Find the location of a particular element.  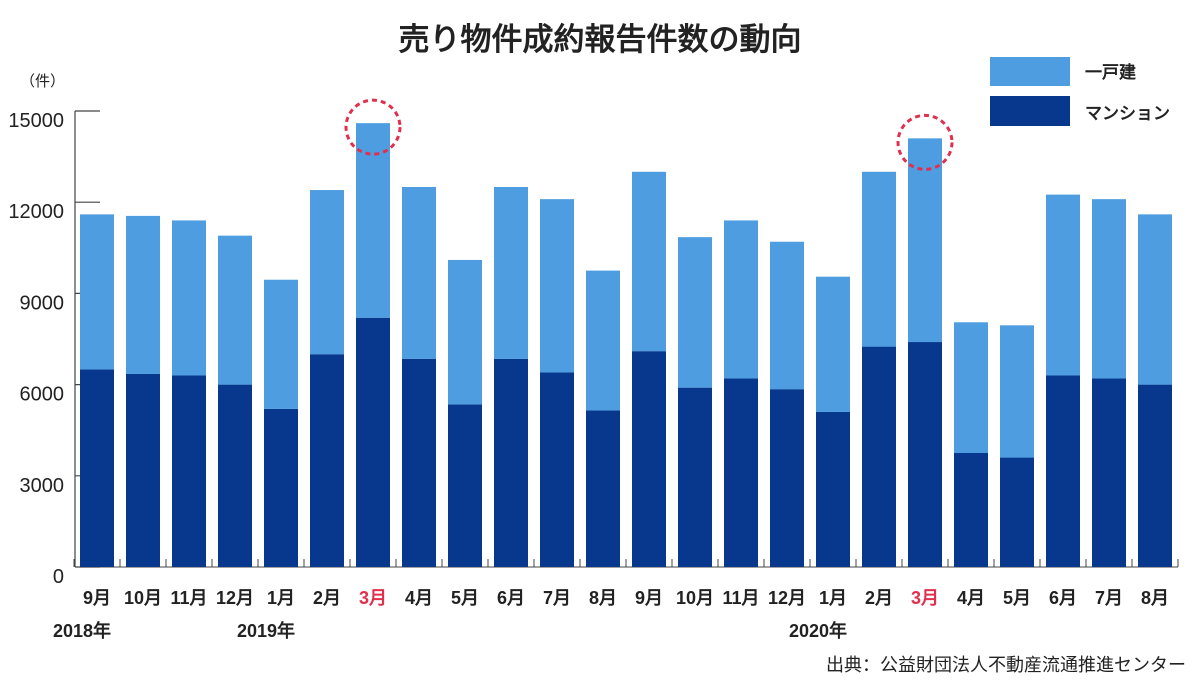

legend: 一戸建 マンション is located at coordinates (1080, 91).